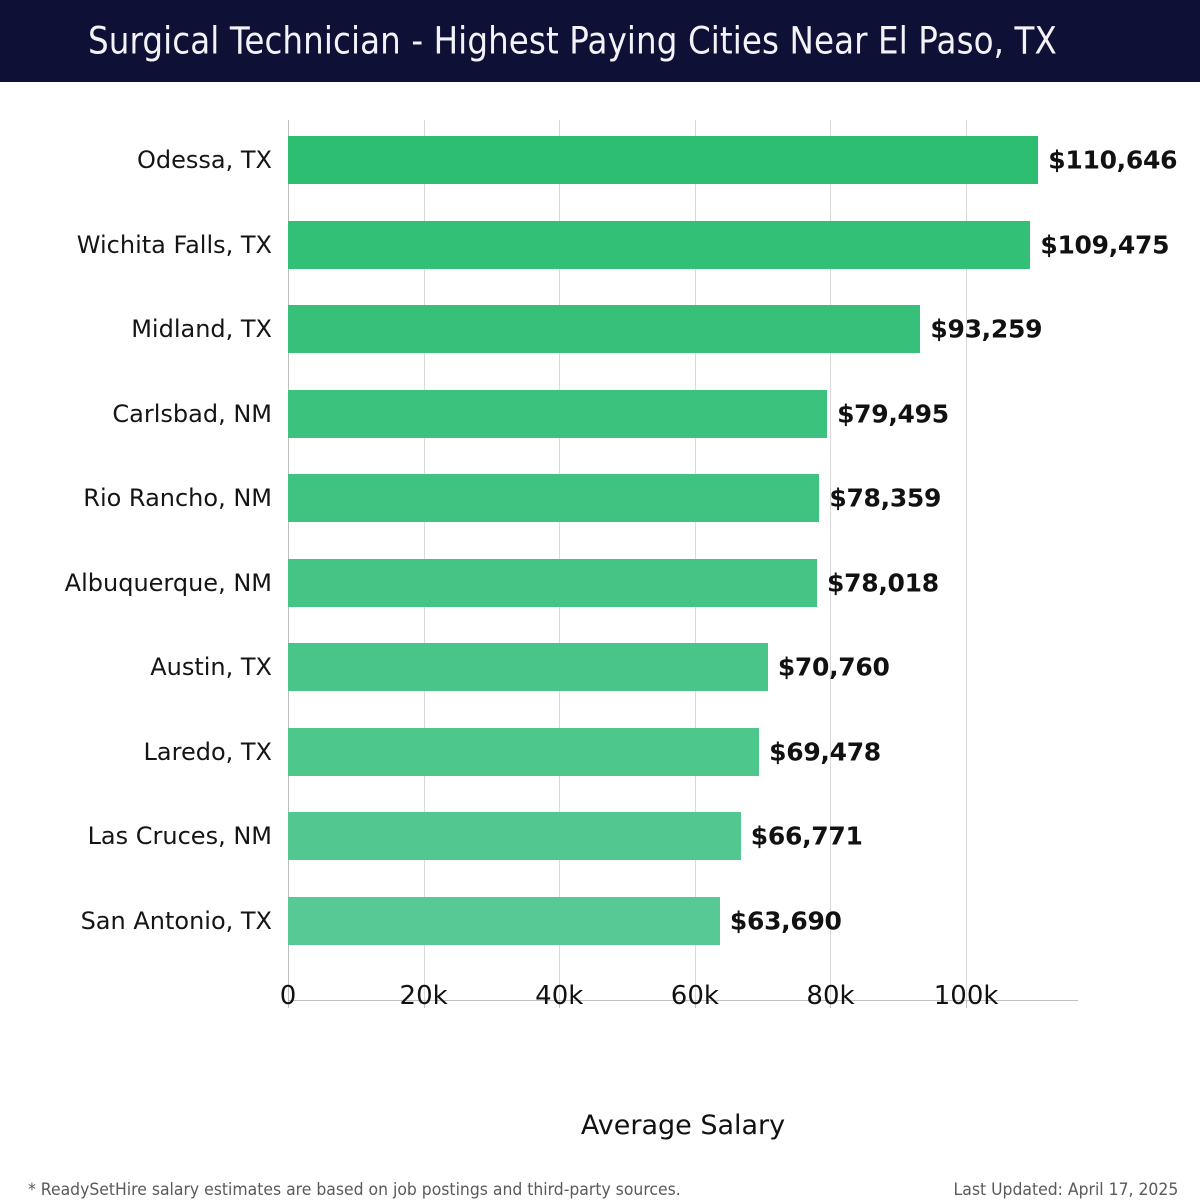  Describe the element at coordinates (192, 413) in the screenshot. I see `y-axis-label: Carlsbad, NM` at that location.